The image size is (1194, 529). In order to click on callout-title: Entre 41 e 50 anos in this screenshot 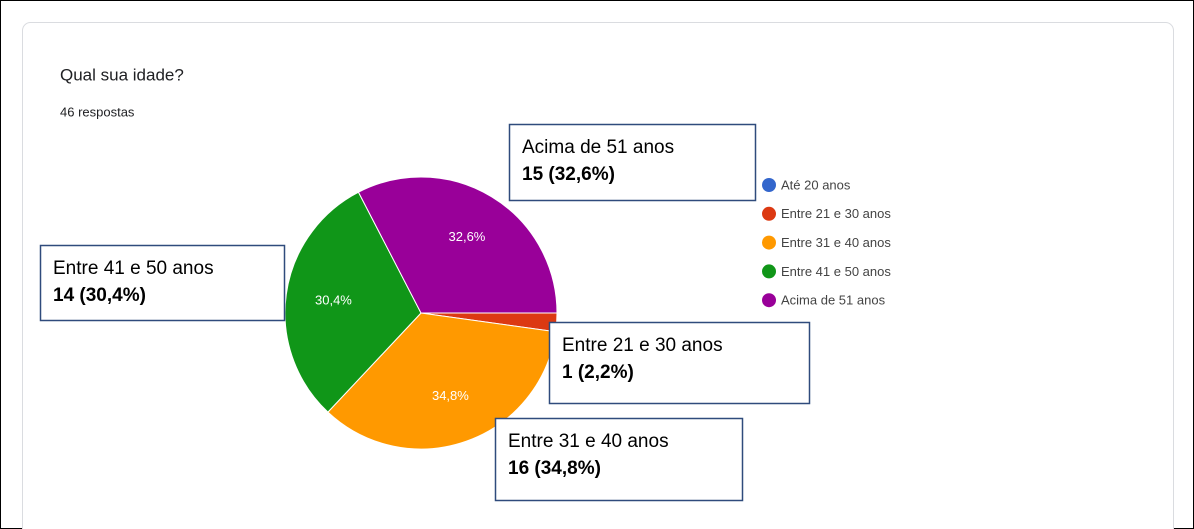, I will do `click(133, 268)`.